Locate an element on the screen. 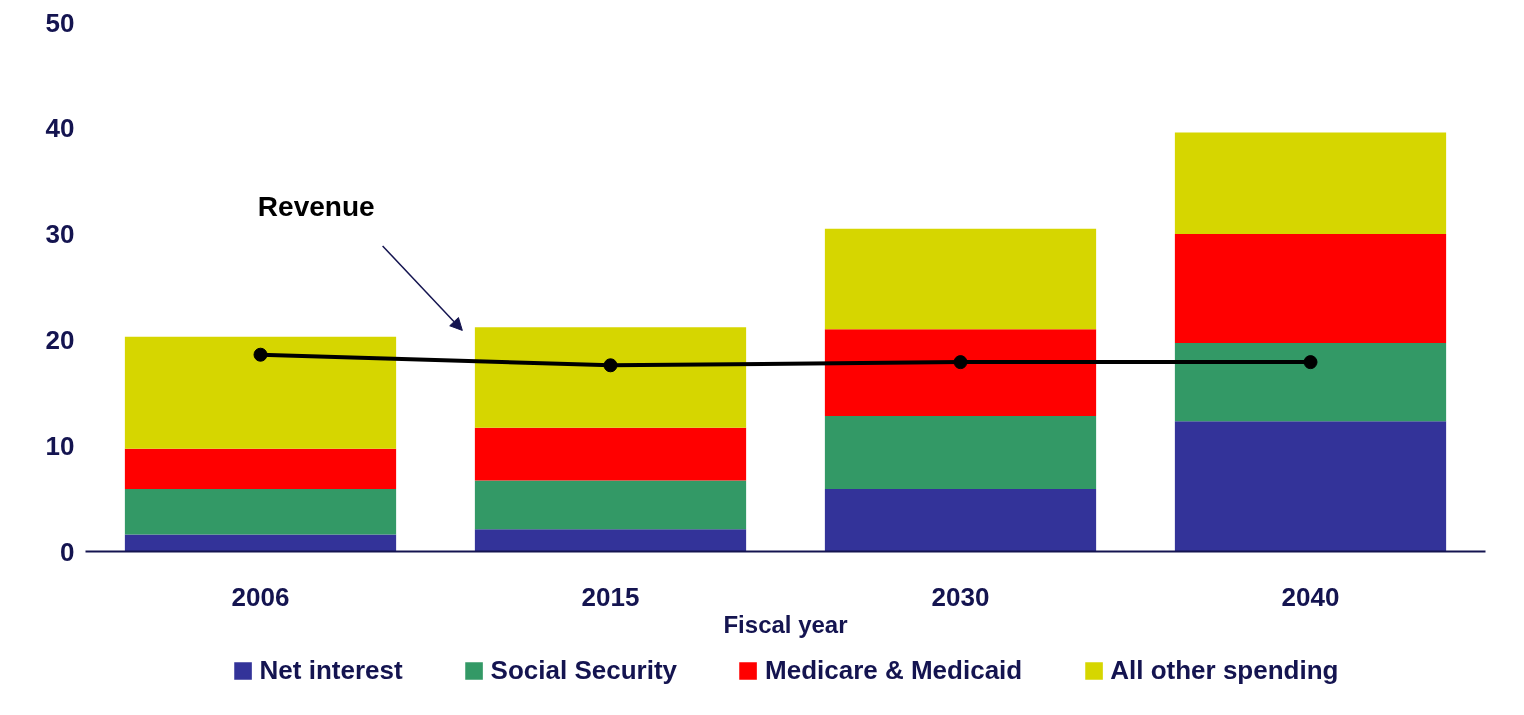 The image size is (1524, 715). legend-label: All other spending is located at coordinates (1224, 670).